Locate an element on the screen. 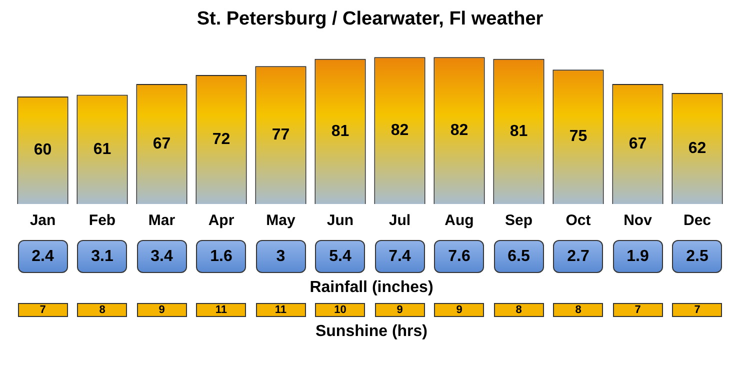  x-tick-label: Nov is located at coordinates (638, 221).